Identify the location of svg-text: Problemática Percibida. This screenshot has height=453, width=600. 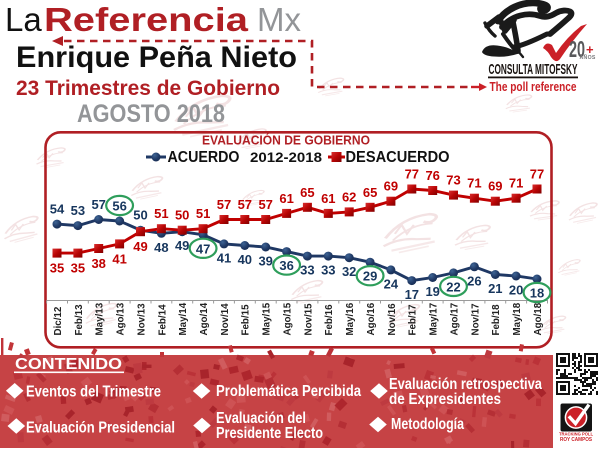
(288, 391).